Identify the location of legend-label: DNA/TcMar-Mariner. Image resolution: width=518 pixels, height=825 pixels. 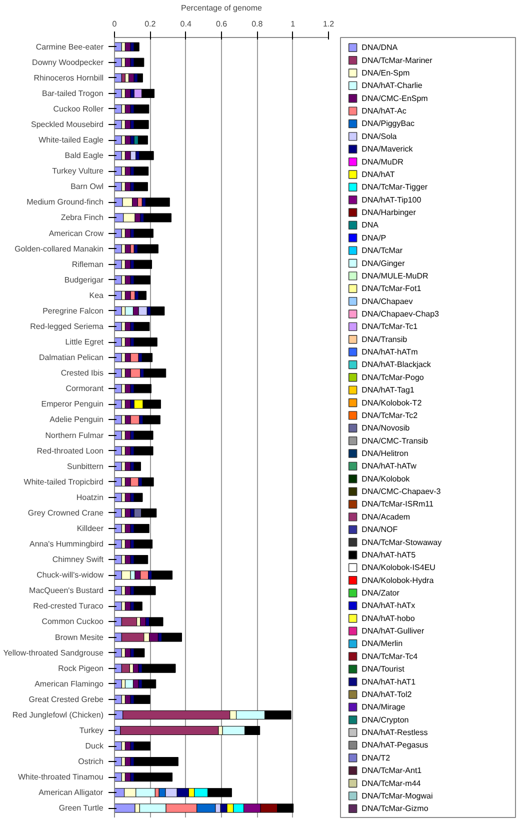
(397, 60).